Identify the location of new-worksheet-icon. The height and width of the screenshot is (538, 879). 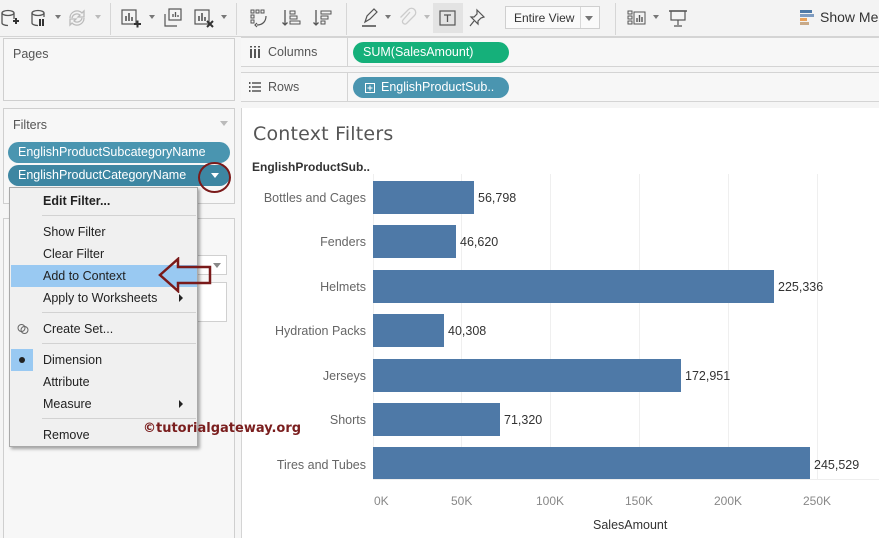
(131, 18).